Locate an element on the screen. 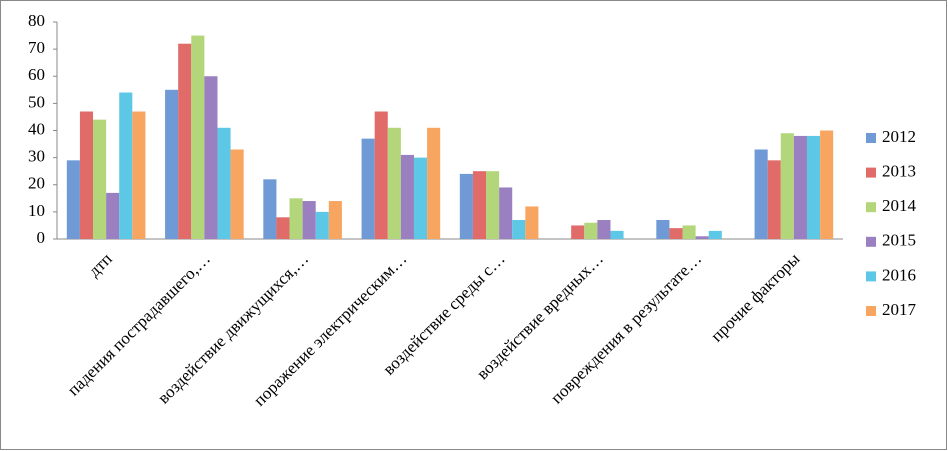 The image size is (948, 451). legend-label: 2017 is located at coordinates (899, 309).